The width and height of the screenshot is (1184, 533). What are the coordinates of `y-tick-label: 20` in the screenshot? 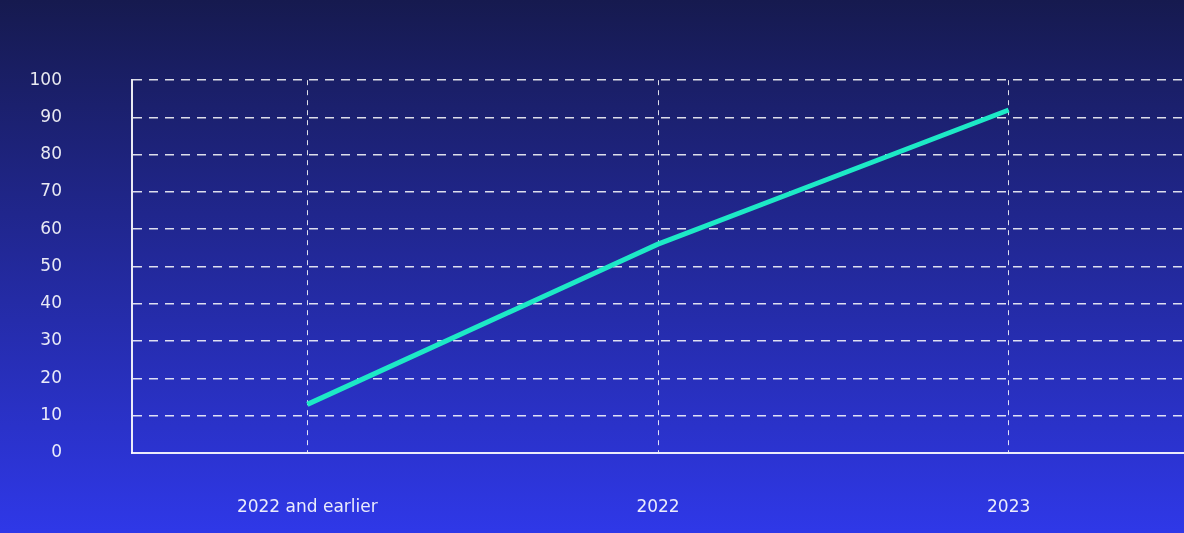 It's located at (51, 376).